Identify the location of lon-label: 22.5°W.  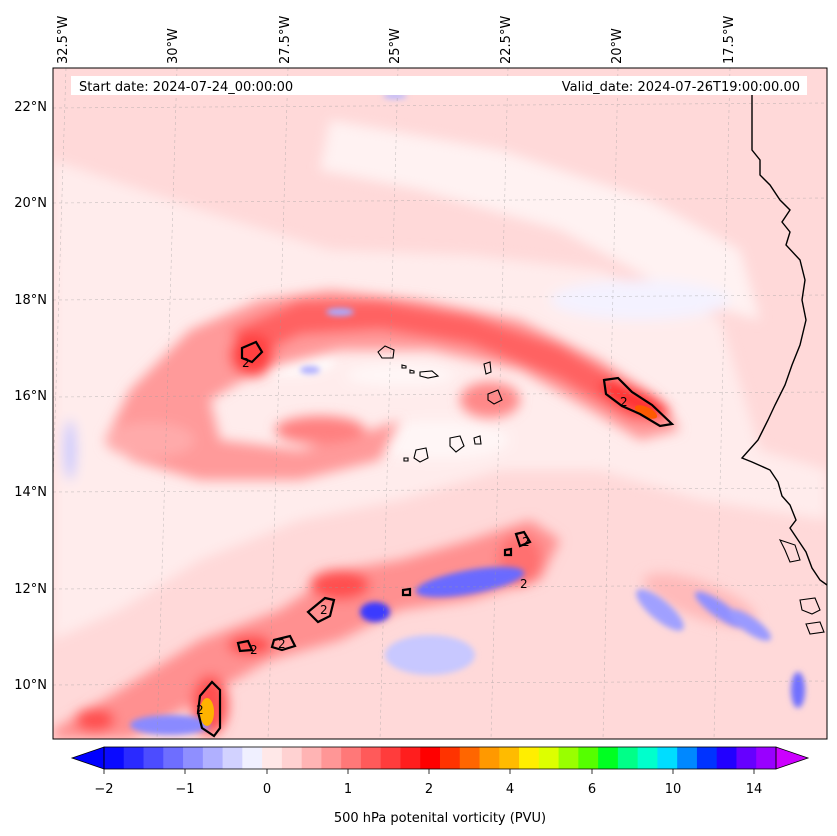
(506, 40).